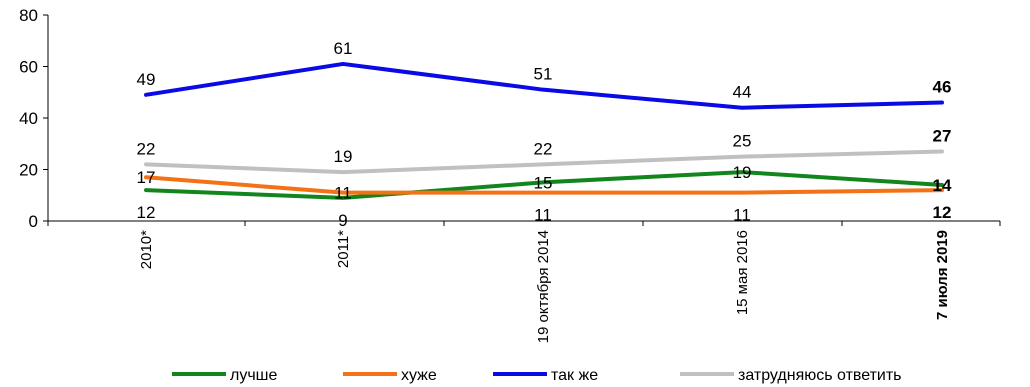 Image resolution: width=1030 pixels, height=387 pixels. Describe the element at coordinates (537, 375) in the screenshot. I see `legend: лучше хуже так же затрудняюсь ответить` at that location.